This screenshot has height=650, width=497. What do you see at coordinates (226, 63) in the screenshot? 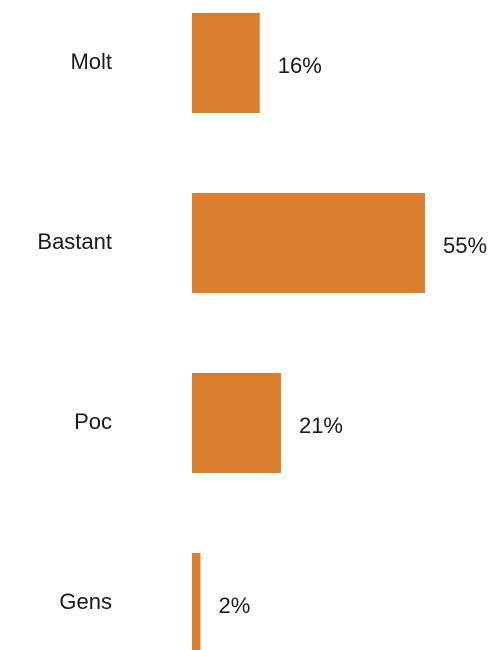
I see `bar-molt` at bounding box center [226, 63].